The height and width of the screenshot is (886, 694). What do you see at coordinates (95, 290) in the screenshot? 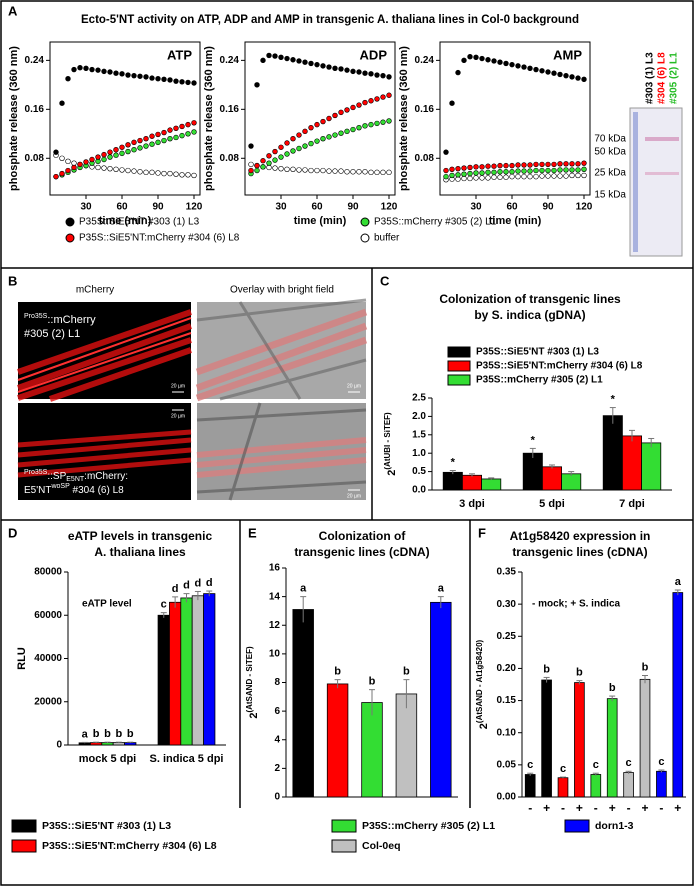
I see `column-title: mCherry` at bounding box center [95, 290].